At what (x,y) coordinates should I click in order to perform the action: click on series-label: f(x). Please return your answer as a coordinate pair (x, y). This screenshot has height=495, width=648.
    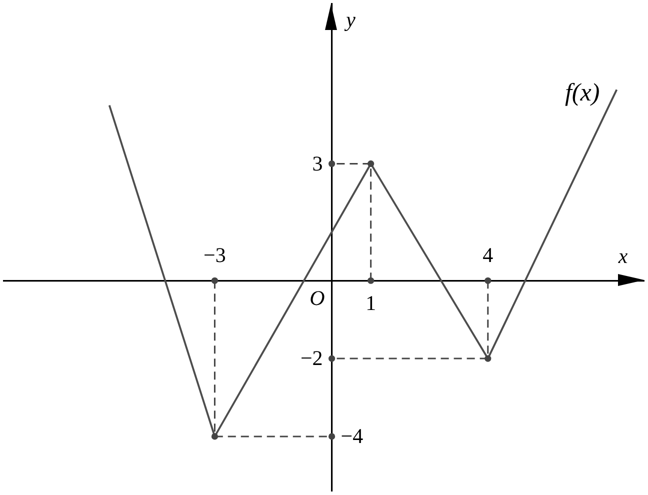
    Looking at the image, I should click on (582, 92).